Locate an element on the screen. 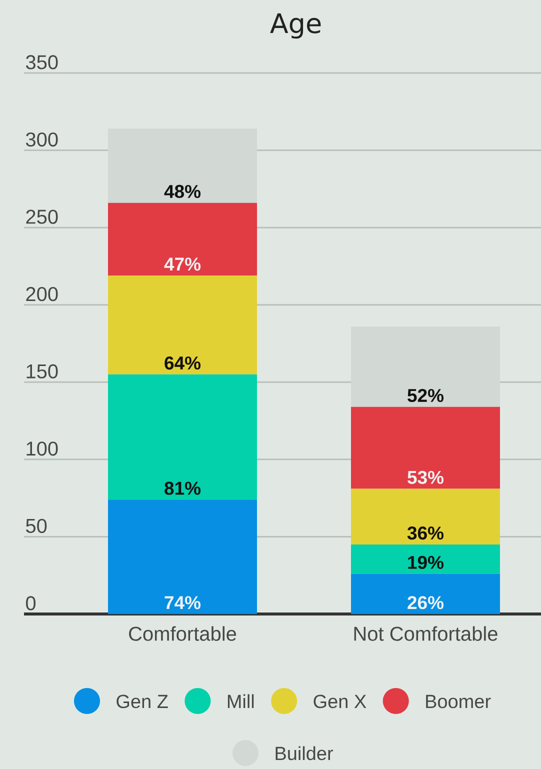  y-tick-label: 0 is located at coordinates (31, 603).